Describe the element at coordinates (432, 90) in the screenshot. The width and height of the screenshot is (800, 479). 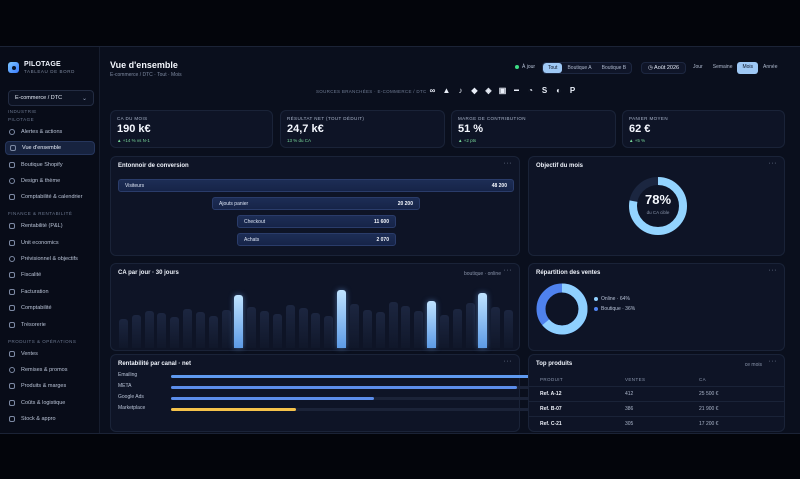
I see `meta-icon: ∞` at that location.